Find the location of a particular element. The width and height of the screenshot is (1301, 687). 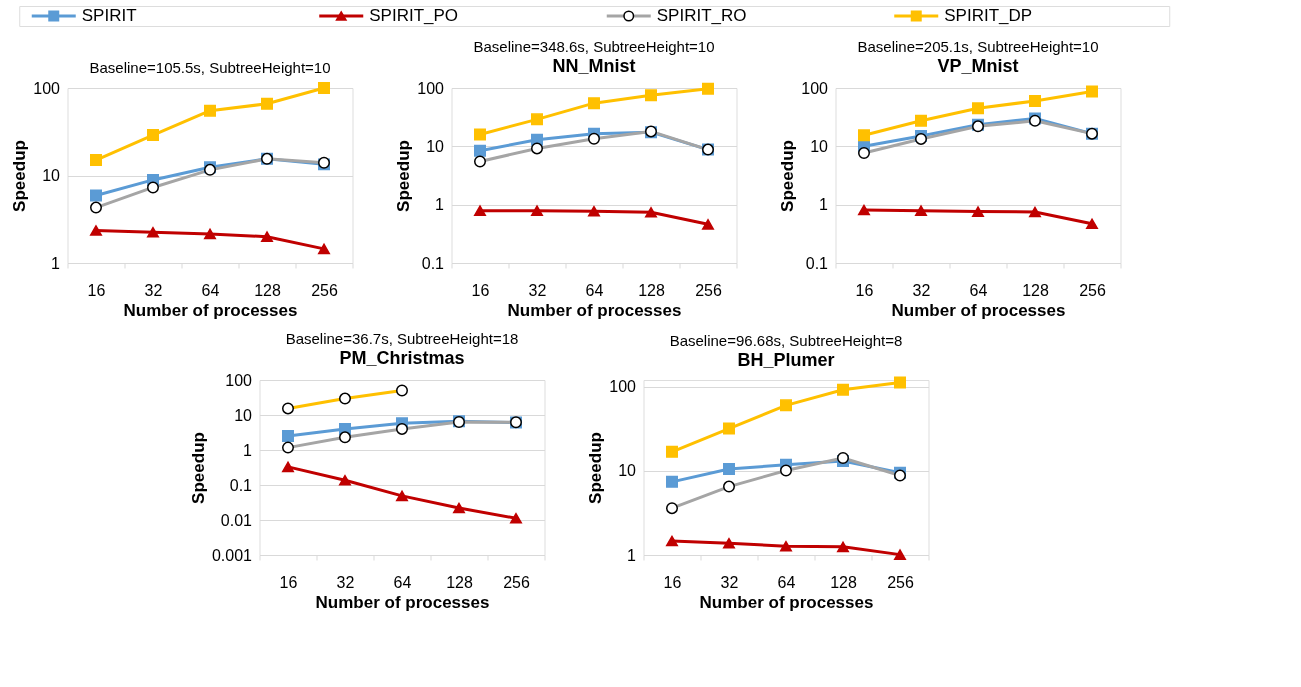

y-tick-label: 0.001 is located at coordinates (232, 555).